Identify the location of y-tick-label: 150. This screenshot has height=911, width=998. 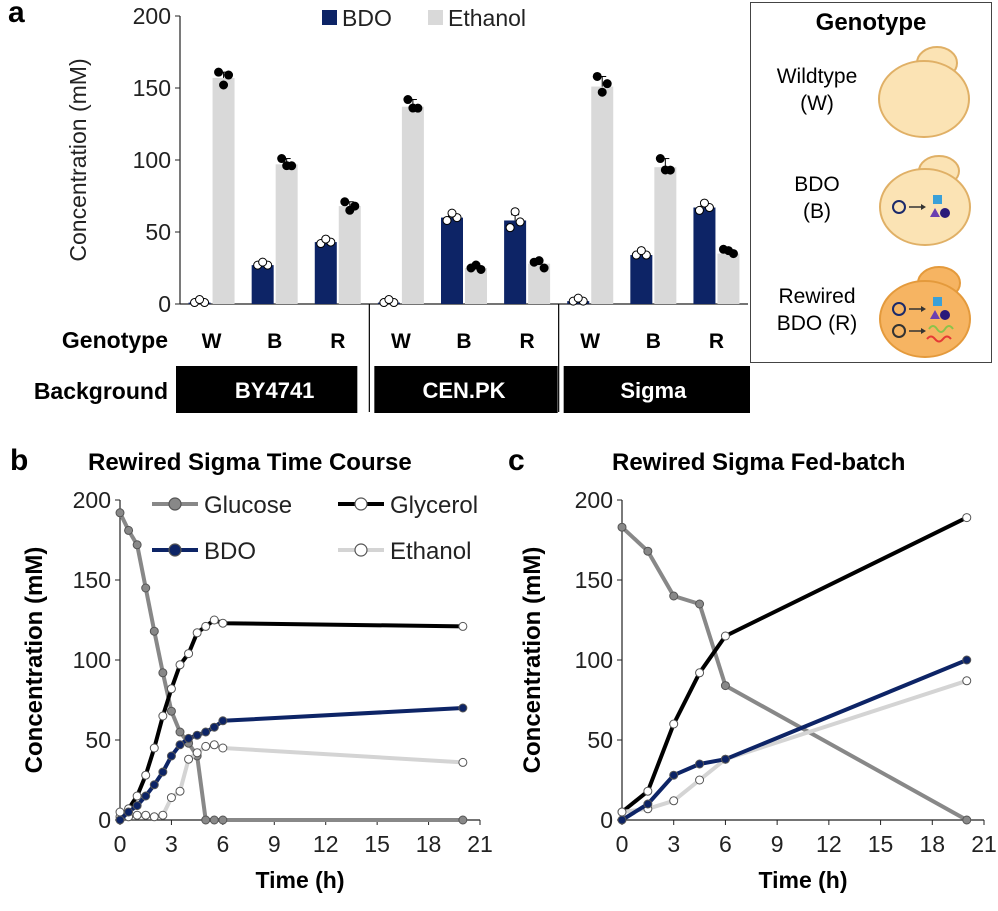
(92, 580).